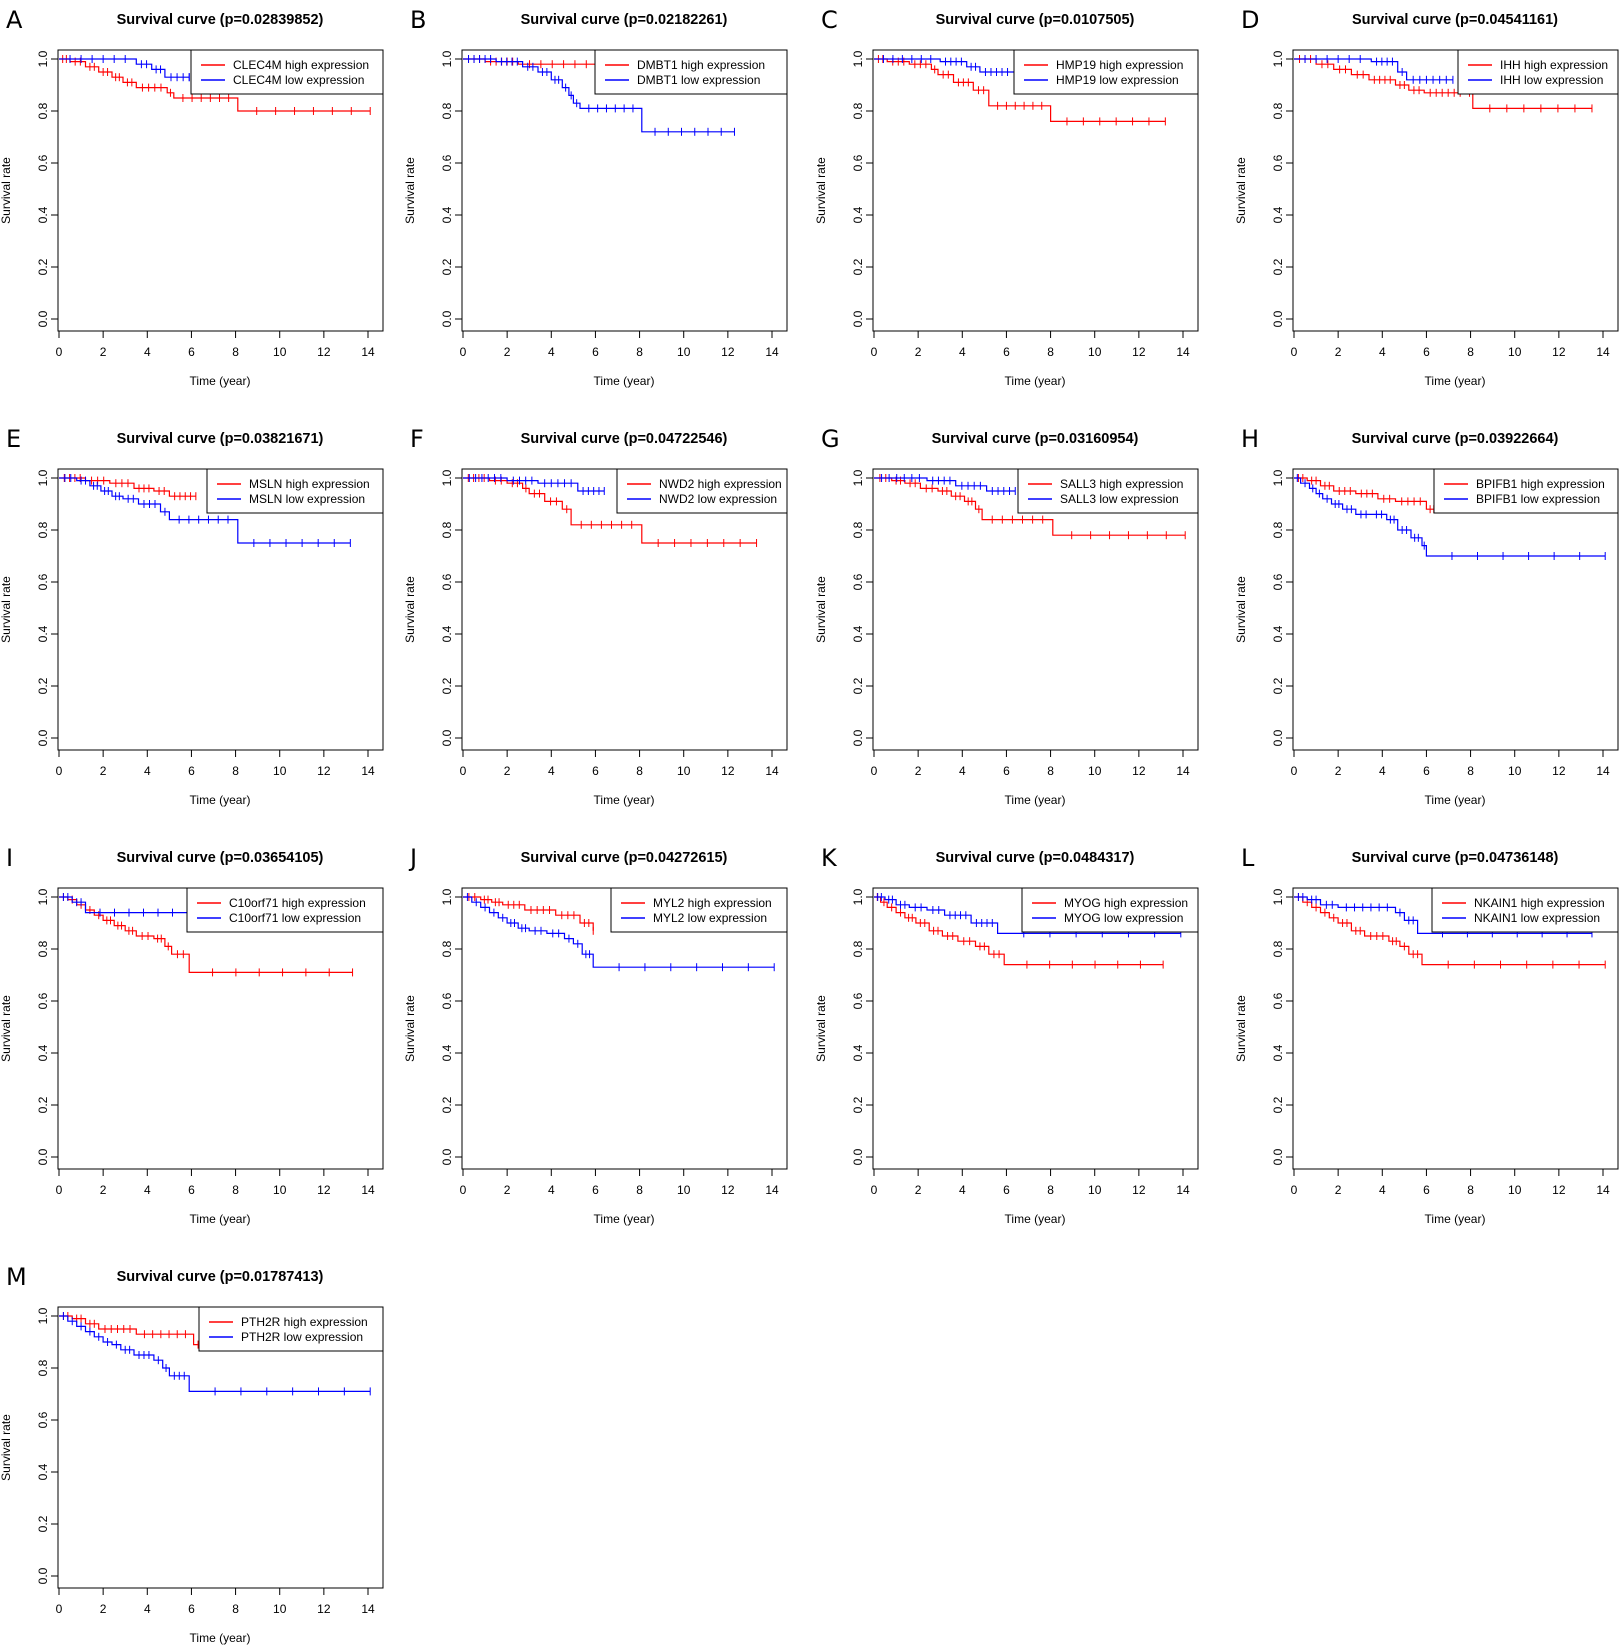 The image size is (1619, 1648). I want to click on legend-label: MYL2 low expression, so click(710, 918).